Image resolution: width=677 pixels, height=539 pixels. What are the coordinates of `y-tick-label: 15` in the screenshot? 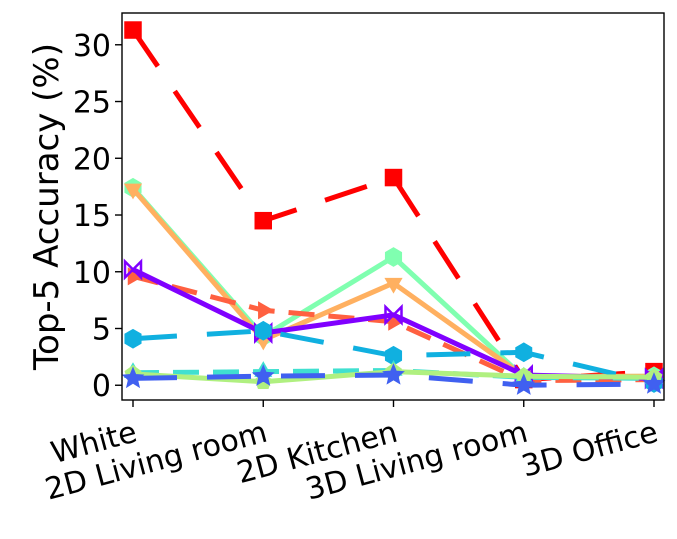 It's located at (92, 216).